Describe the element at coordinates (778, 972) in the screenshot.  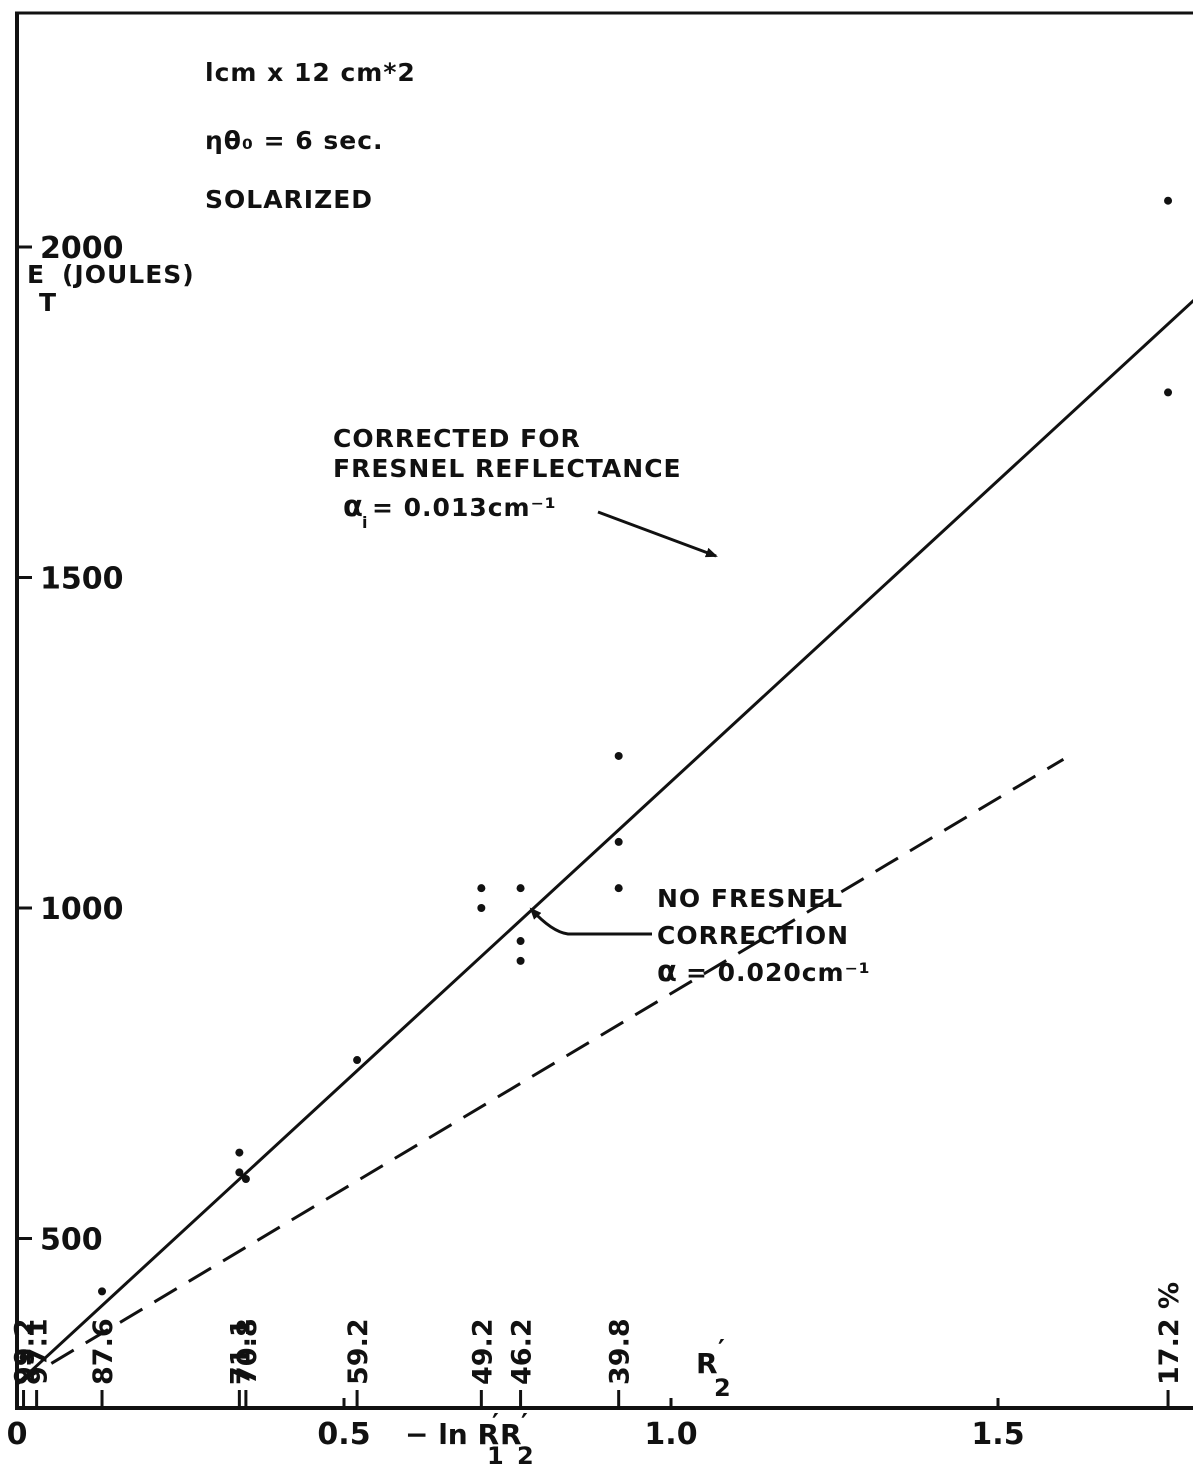
I see `annotation-uncorrected-value: = 0.020cm⁻¹` at that location.